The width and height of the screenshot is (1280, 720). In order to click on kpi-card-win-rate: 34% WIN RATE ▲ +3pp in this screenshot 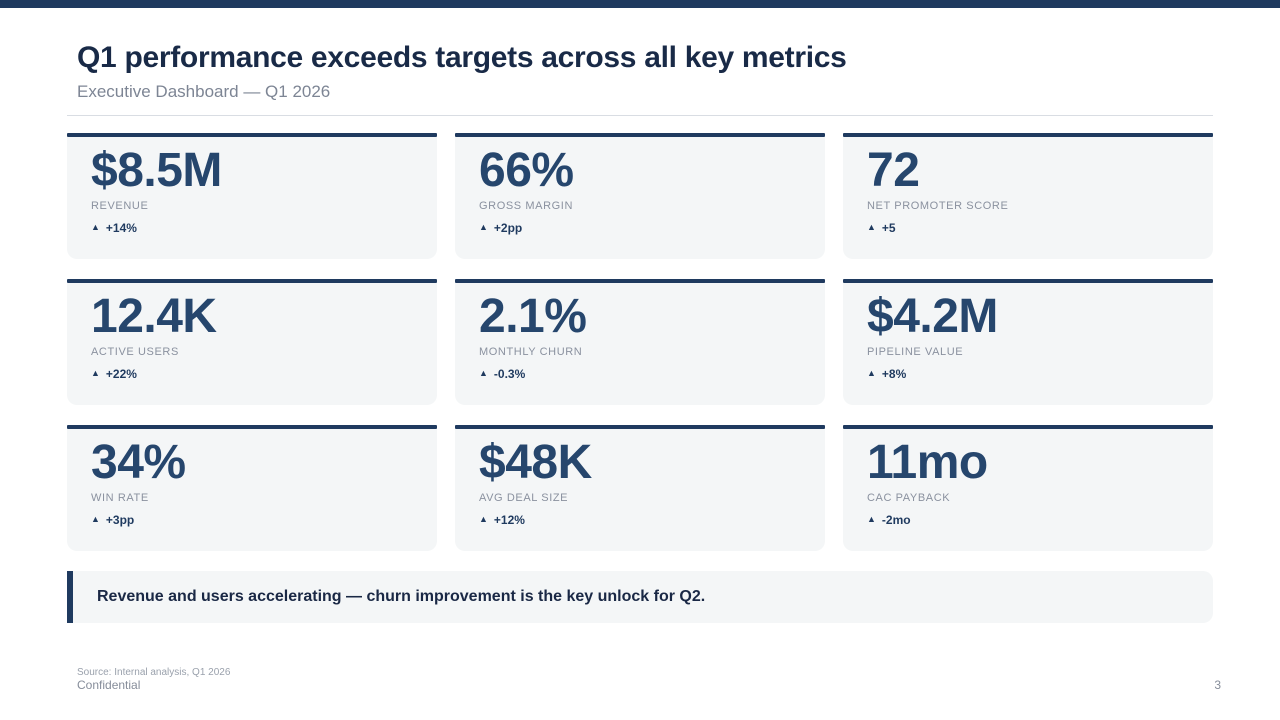, I will do `click(252, 488)`.